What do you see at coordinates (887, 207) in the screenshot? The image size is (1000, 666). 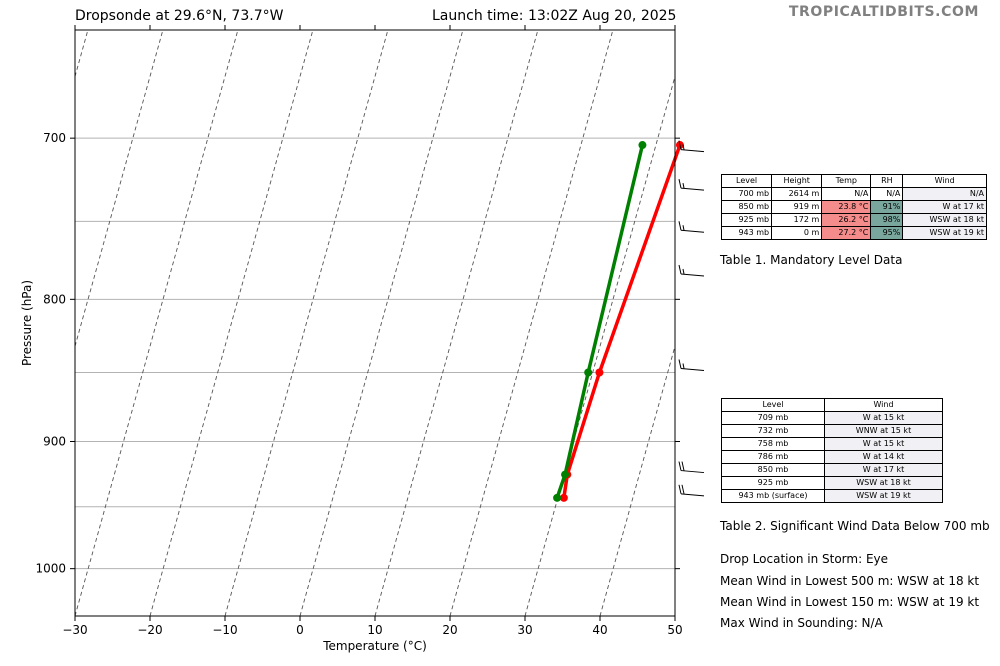 I see `rh-cell: 91%` at bounding box center [887, 207].